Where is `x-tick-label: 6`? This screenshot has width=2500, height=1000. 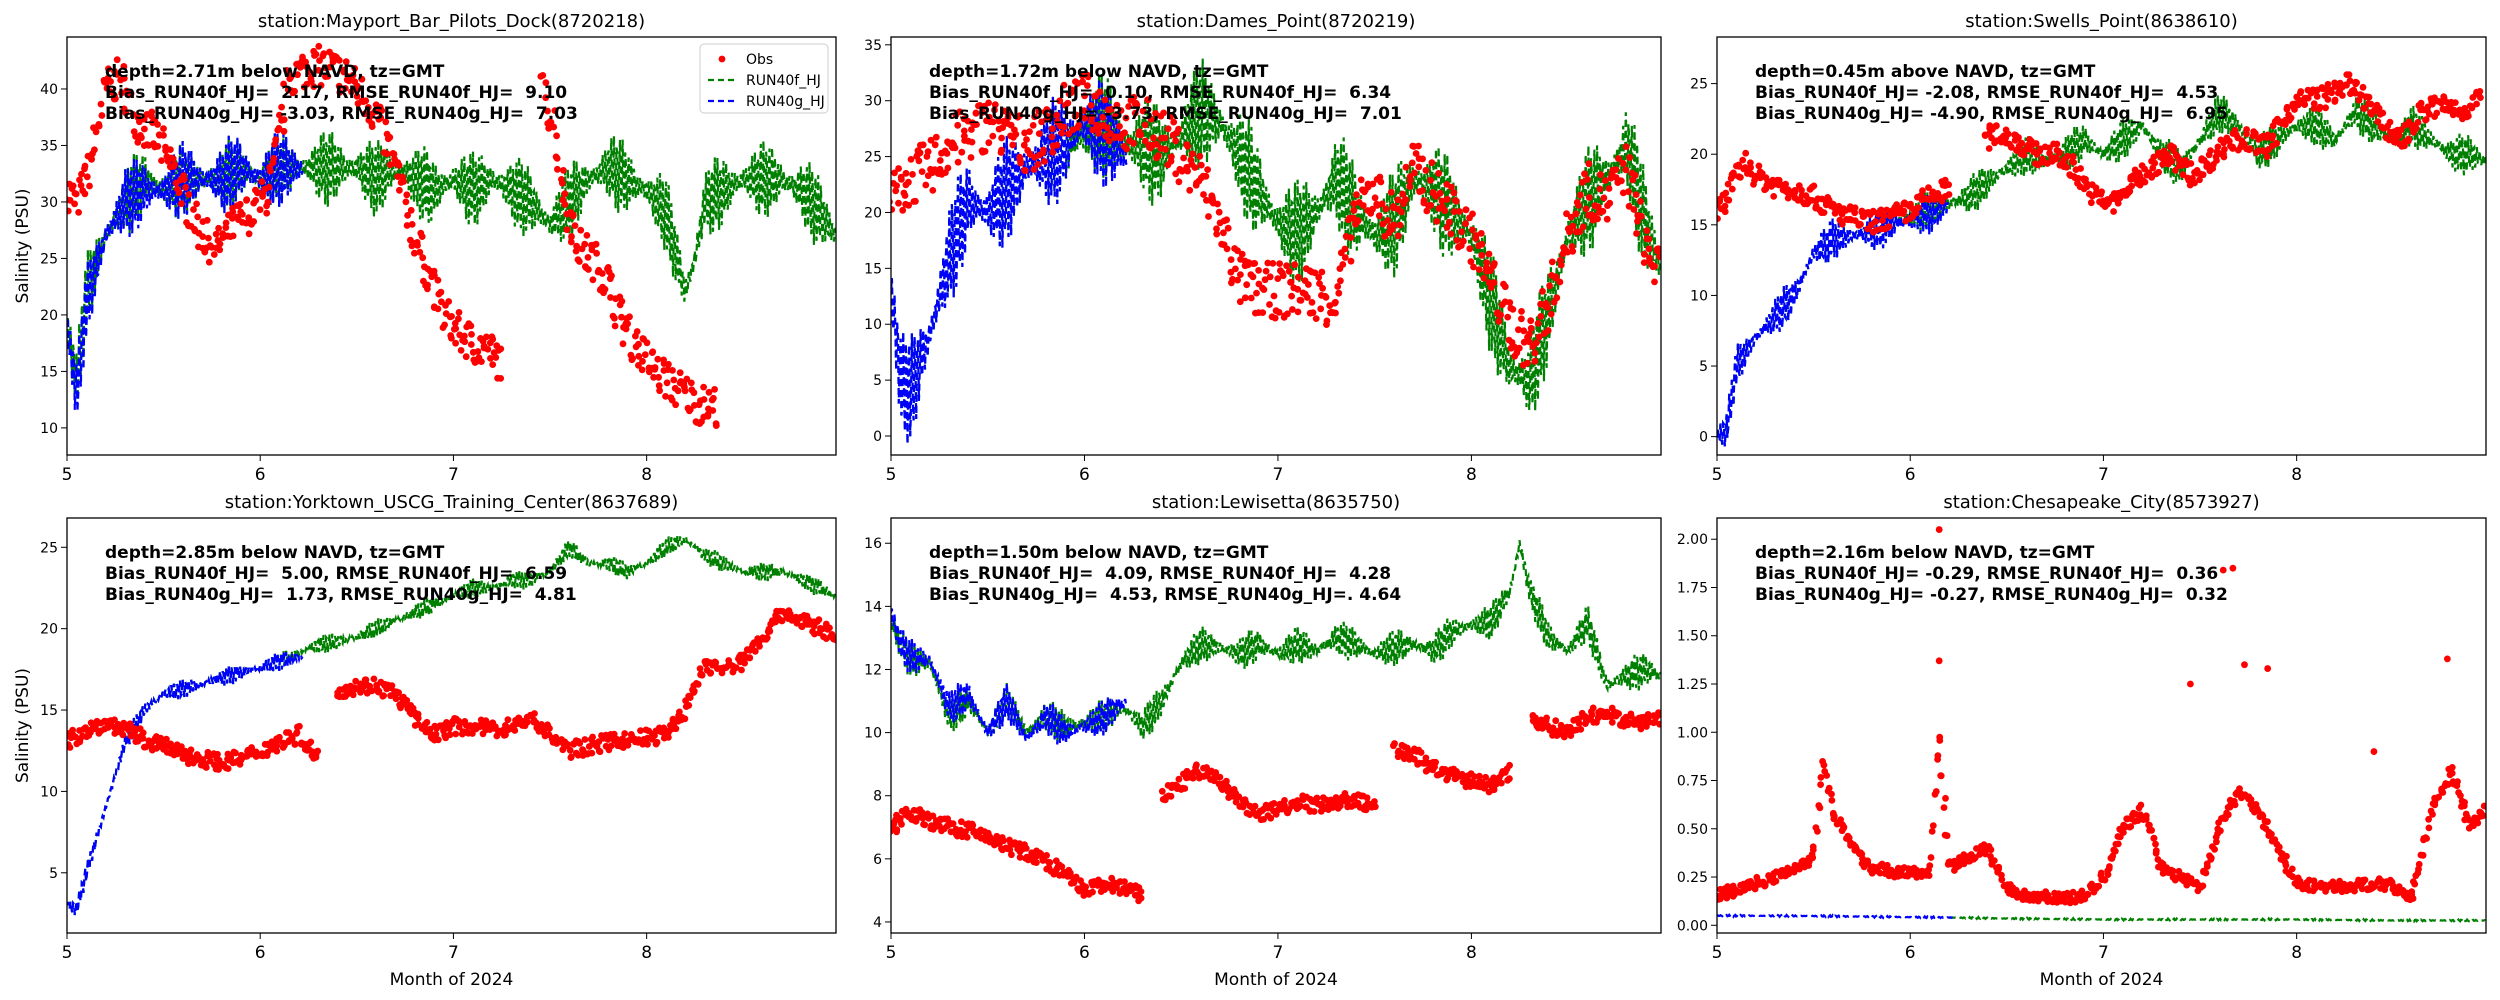
x-tick-label: 6 is located at coordinates (1910, 953).